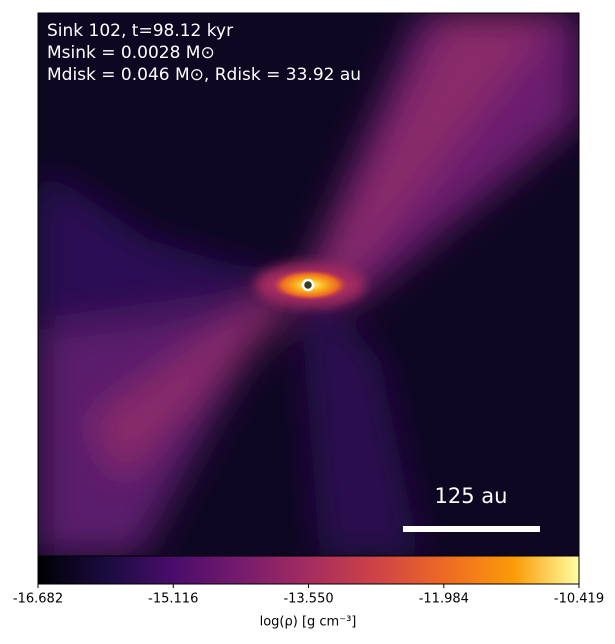 The image size is (615, 644). What do you see at coordinates (308, 599) in the screenshot?
I see `colorbar-tick-label: -13.550` at bounding box center [308, 599].